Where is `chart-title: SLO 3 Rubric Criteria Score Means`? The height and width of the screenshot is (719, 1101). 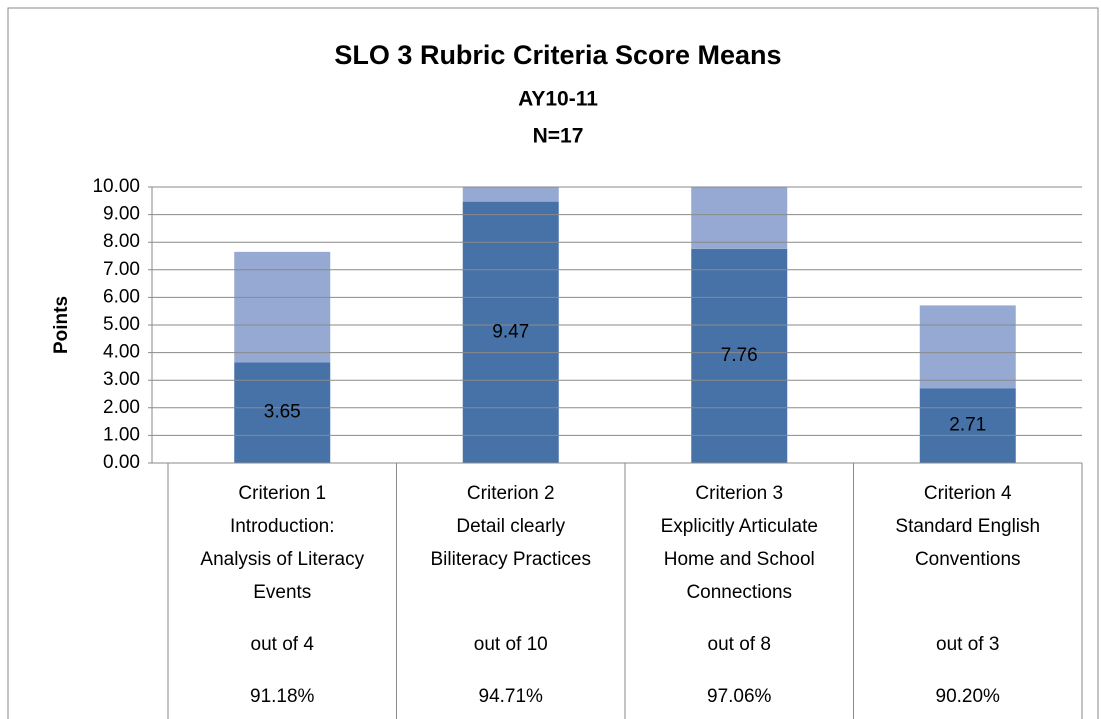
chart-title: SLO 3 Rubric Criteria Score Means is located at coordinates (557, 55).